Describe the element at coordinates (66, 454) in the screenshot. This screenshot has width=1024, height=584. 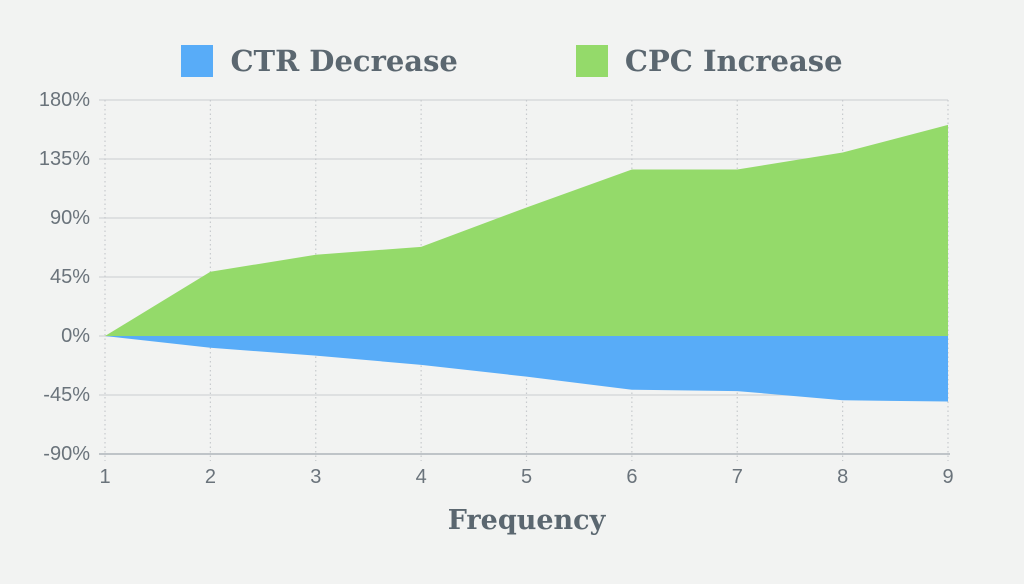
I see `y-axis-tick-label: -90%` at that location.